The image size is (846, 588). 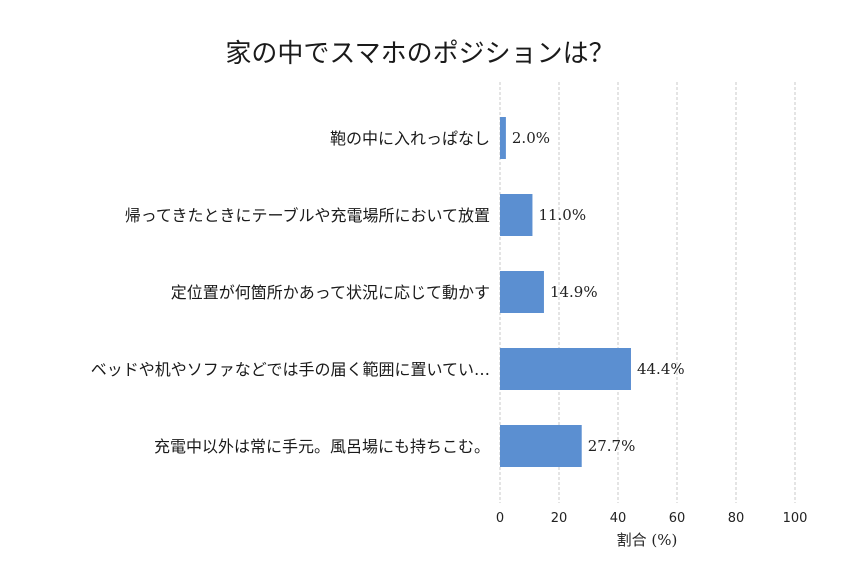 What do you see at coordinates (647, 540) in the screenshot?
I see `x-axis-label: 割合 (%)` at bounding box center [647, 540].